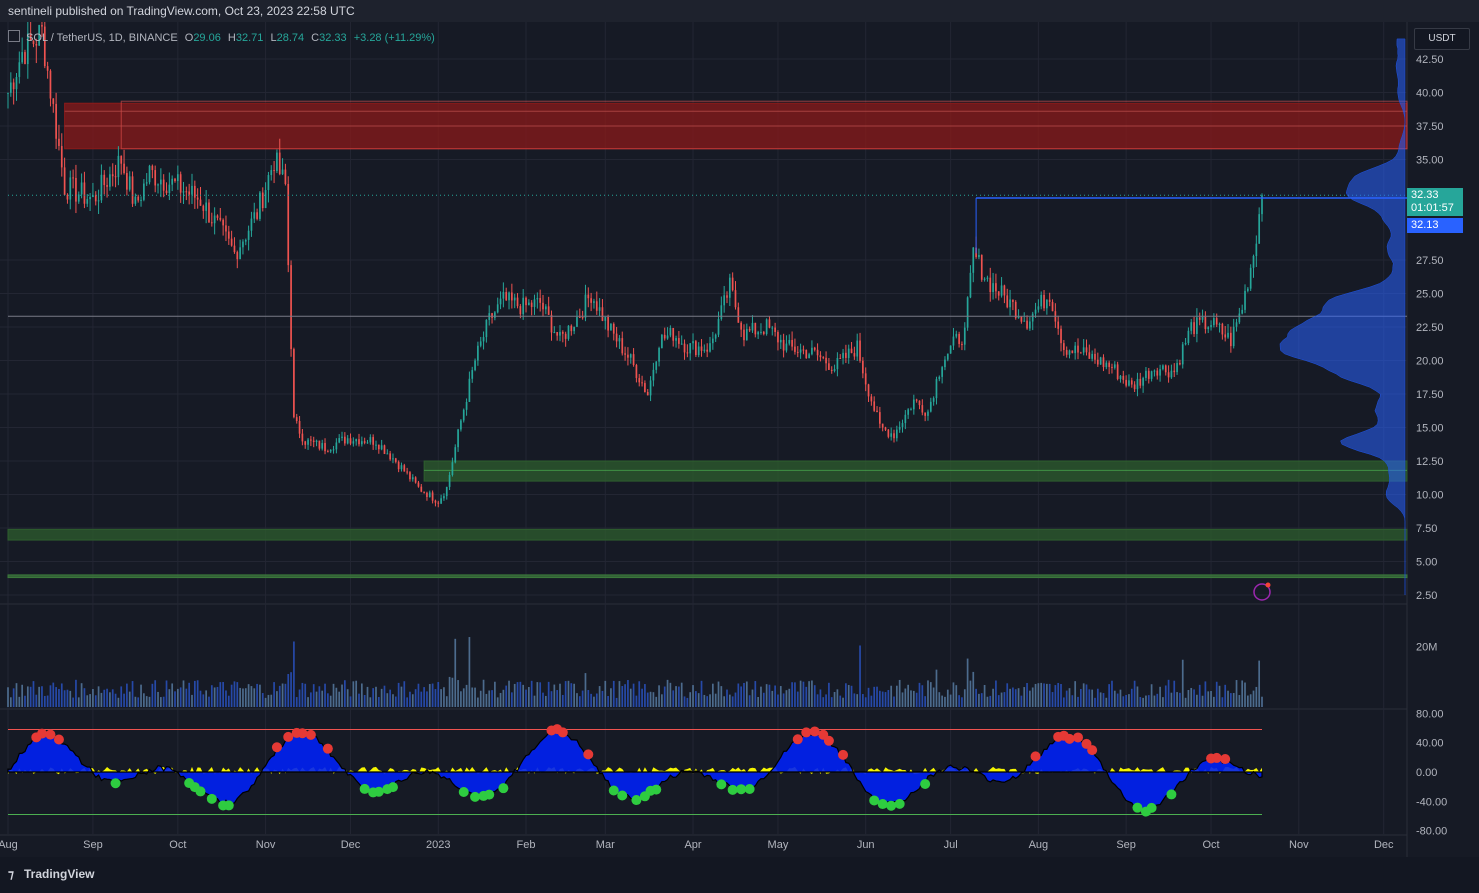  Describe the element at coordinates (1442, 39) in the screenshot. I see `currency-button: USDT` at that location.